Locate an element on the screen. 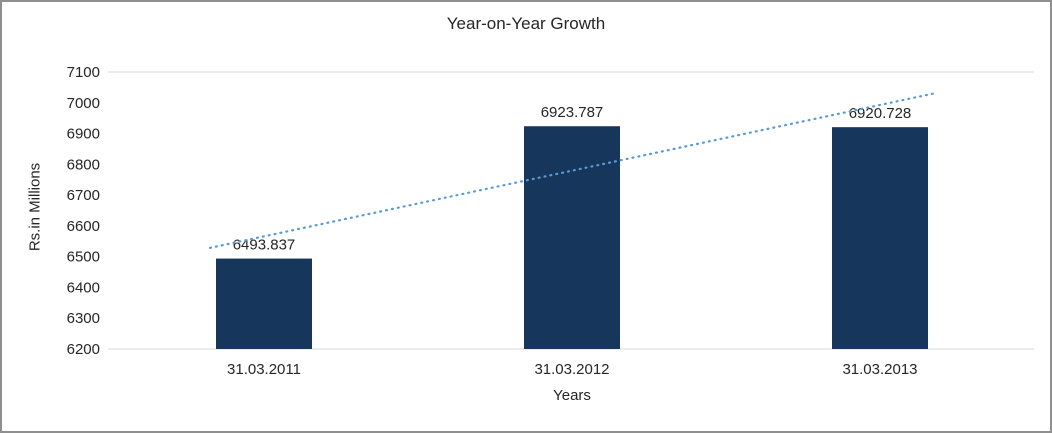 This screenshot has width=1052, height=433. y-tick-label: 6500 is located at coordinates (83, 257).